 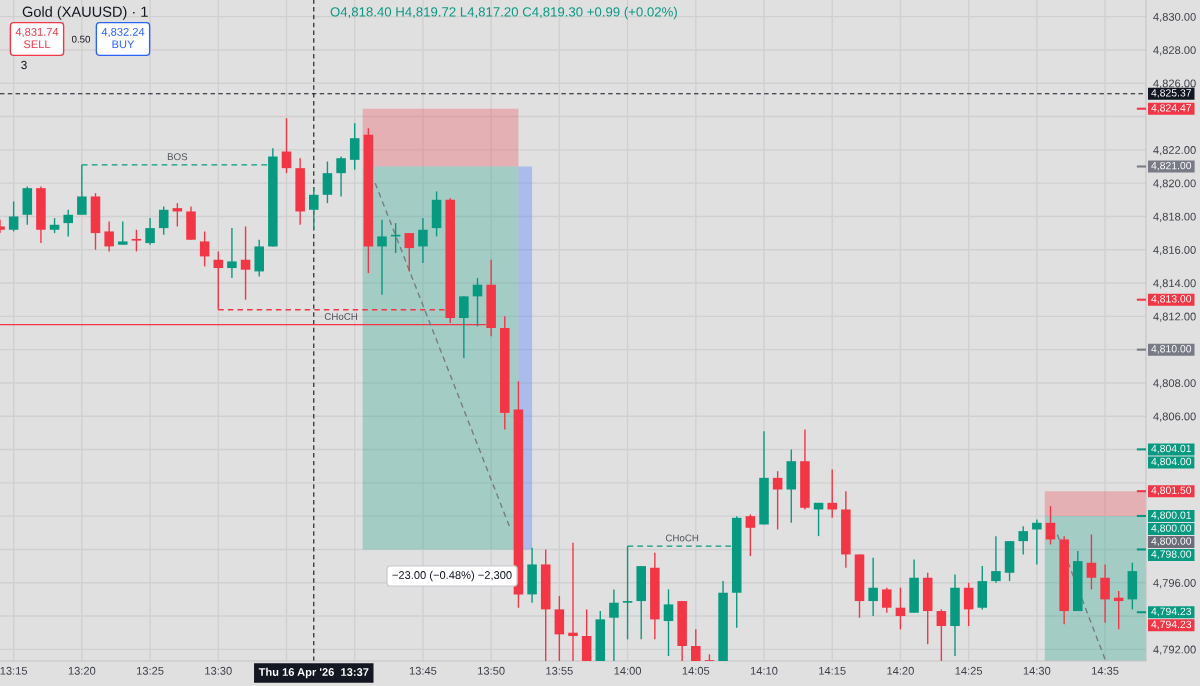 What do you see at coordinates (1171, 108) in the screenshot?
I see `ref-line-label: 4,824.47` at bounding box center [1171, 108].